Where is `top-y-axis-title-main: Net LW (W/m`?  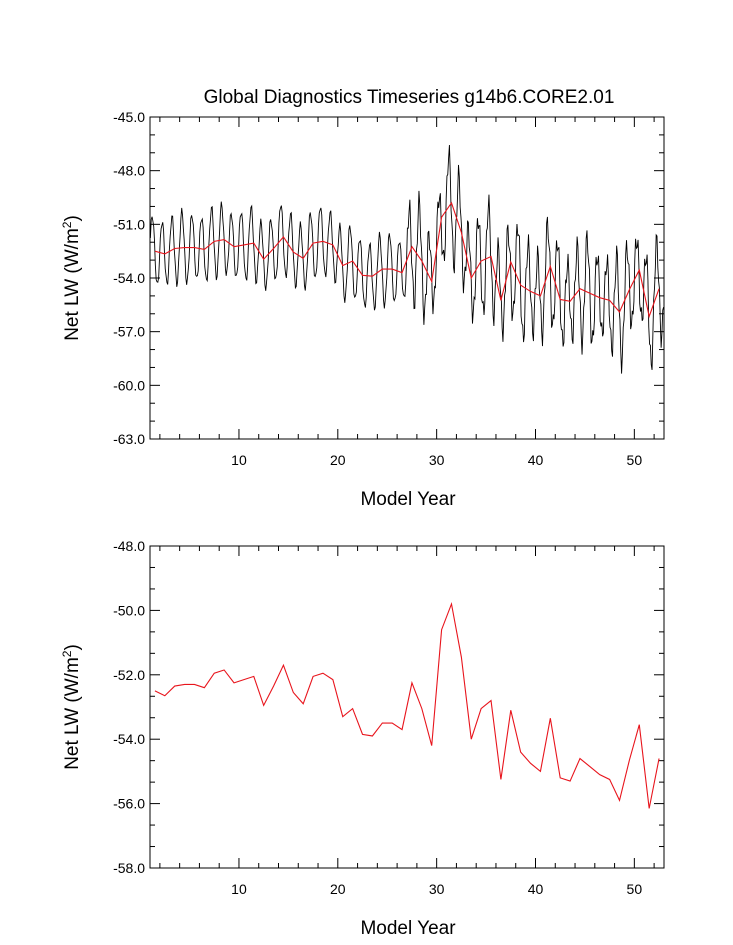 top-y-axis-title-main: Net LW (W/m is located at coordinates (72, 284).